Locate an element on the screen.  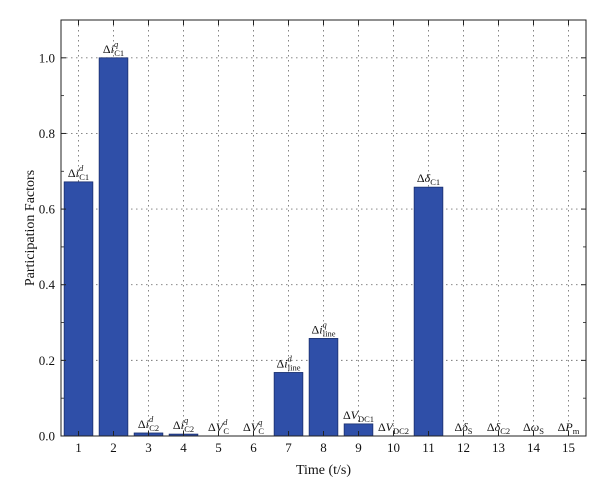
y-axis-title: Participation Factors is located at coordinates (30, 228).